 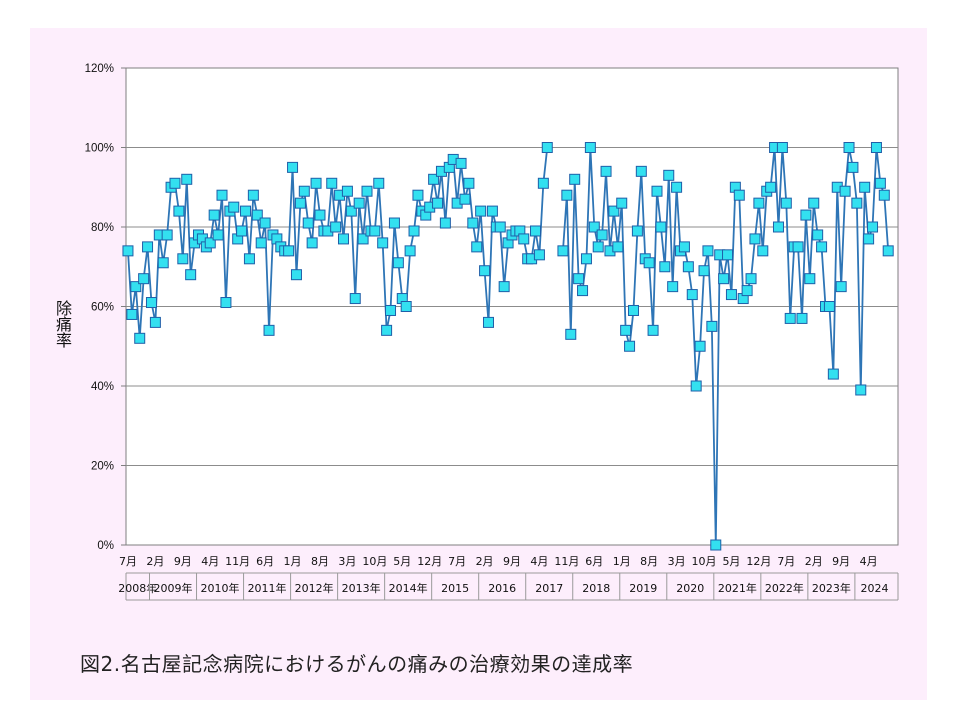 I want to click on x-year-label: 2012年, so click(x=314, y=588).